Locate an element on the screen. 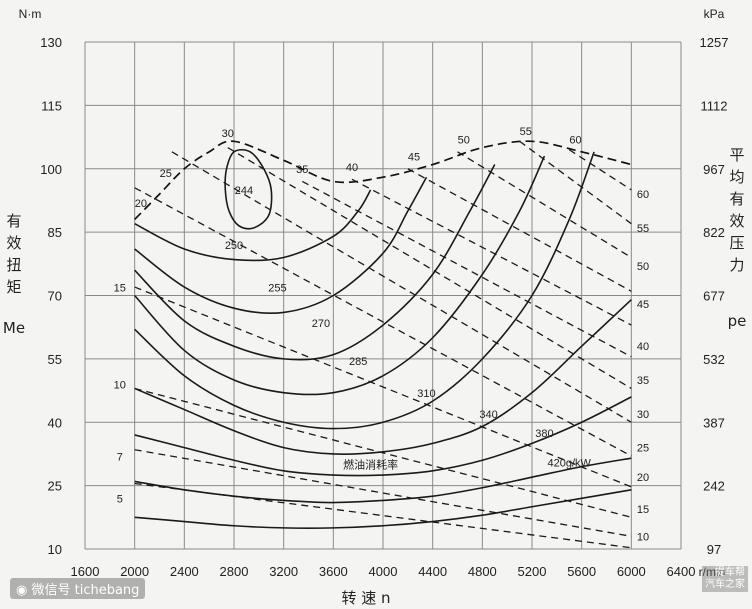 This screenshot has height=609, width=752. y-tick-label-right: 1112 is located at coordinates (714, 105).